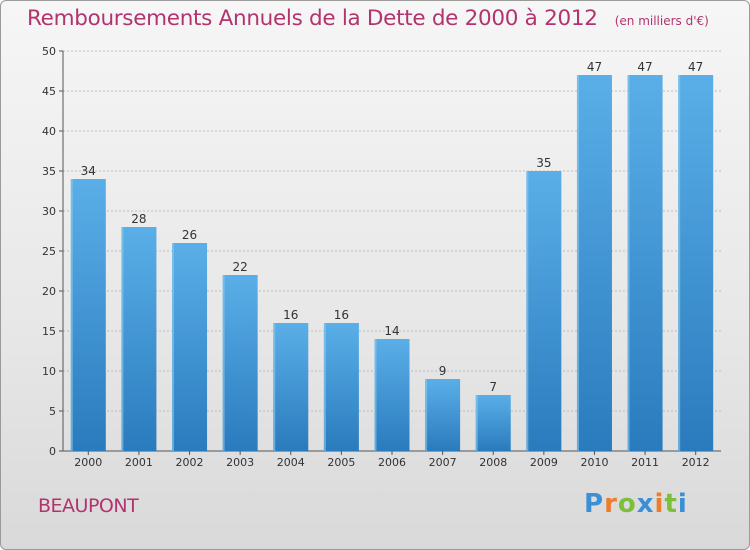 This screenshot has width=750, height=550. What do you see at coordinates (88, 462) in the screenshot?
I see `x-tick-label: 2000` at bounding box center [88, 462].